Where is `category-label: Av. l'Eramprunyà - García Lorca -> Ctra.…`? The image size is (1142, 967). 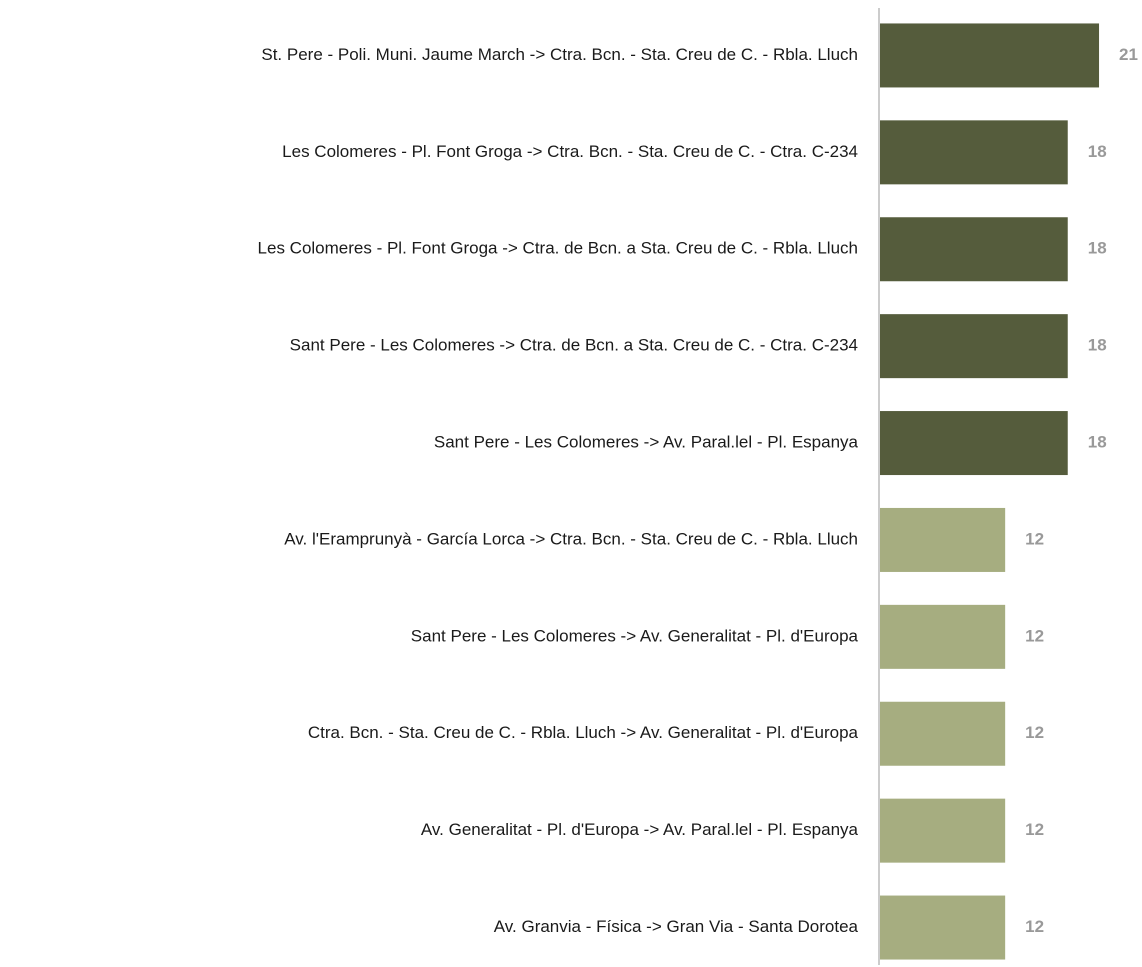 category-label: Av. l'Eramprunyà - García Lorca -> Ctra.… is located at coordinates (571, 538).